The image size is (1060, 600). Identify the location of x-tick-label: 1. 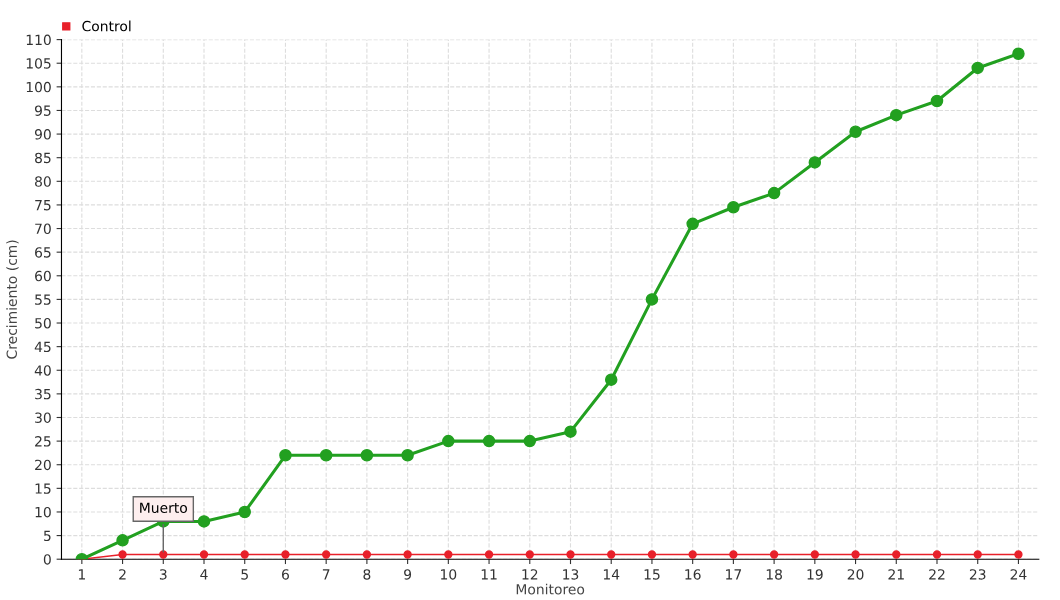
(81, 574).